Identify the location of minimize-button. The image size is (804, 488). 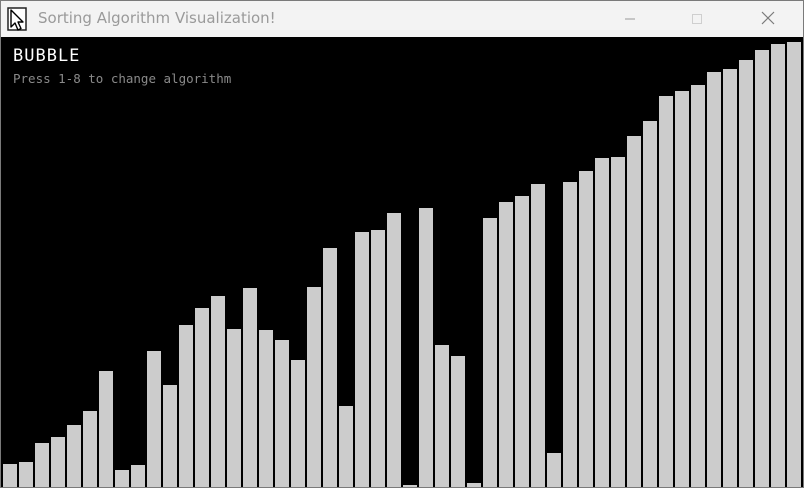
(630, 19).